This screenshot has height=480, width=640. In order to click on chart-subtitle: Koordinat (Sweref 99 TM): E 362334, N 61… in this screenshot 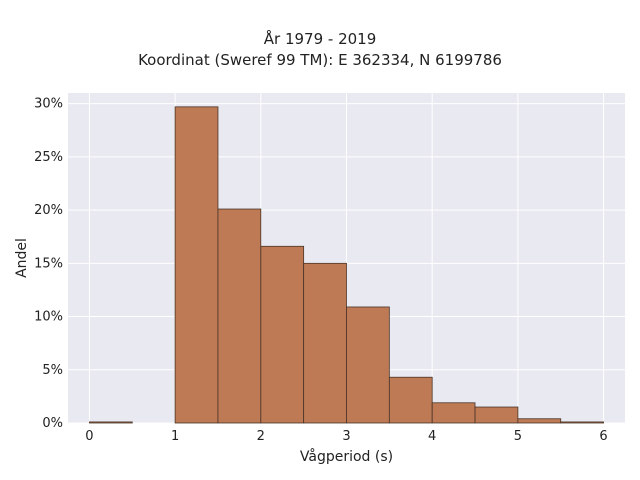, I will do `click(320, 60)`.